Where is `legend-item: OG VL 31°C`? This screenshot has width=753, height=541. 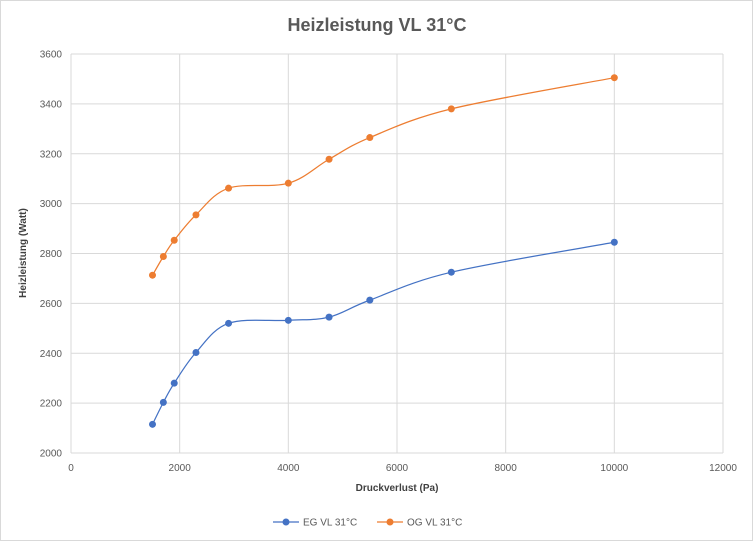
legend-item: OG VL 31°C is located at coordinates (419, 523).